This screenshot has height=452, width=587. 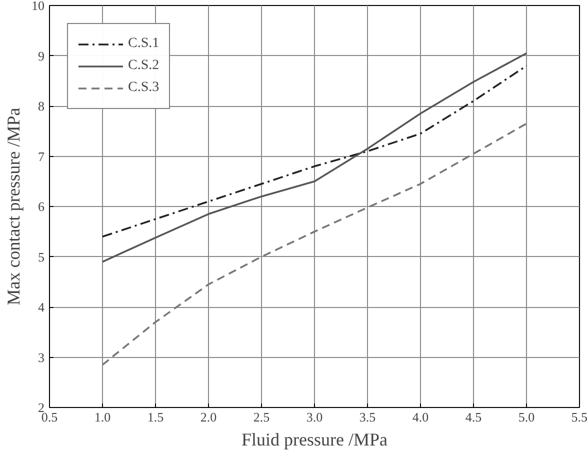 What do you see at coordinates (41, 256) in the screenshot?
I see `y-tick-label: 5` at bounding box center [41, 256].